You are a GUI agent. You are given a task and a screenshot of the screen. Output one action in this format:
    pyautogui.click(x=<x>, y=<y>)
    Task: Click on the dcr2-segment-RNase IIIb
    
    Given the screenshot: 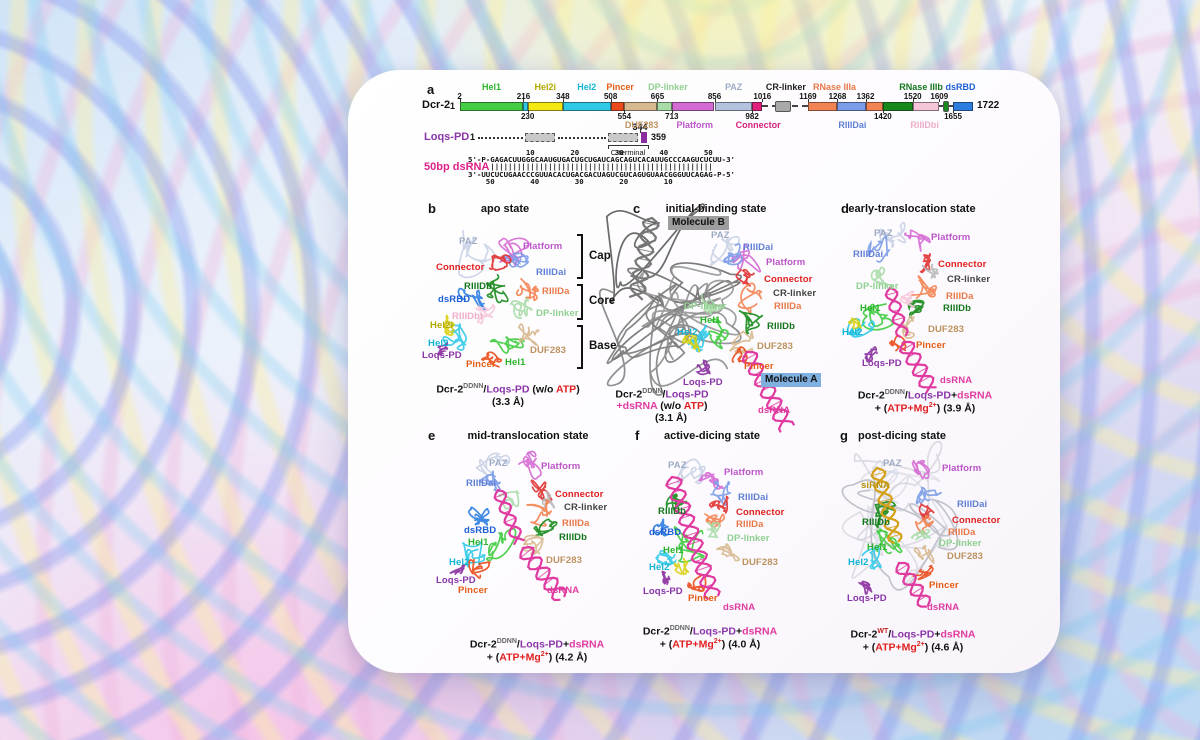 What is the action you would take?
    pyautogui.click(x=897, y=106)
    